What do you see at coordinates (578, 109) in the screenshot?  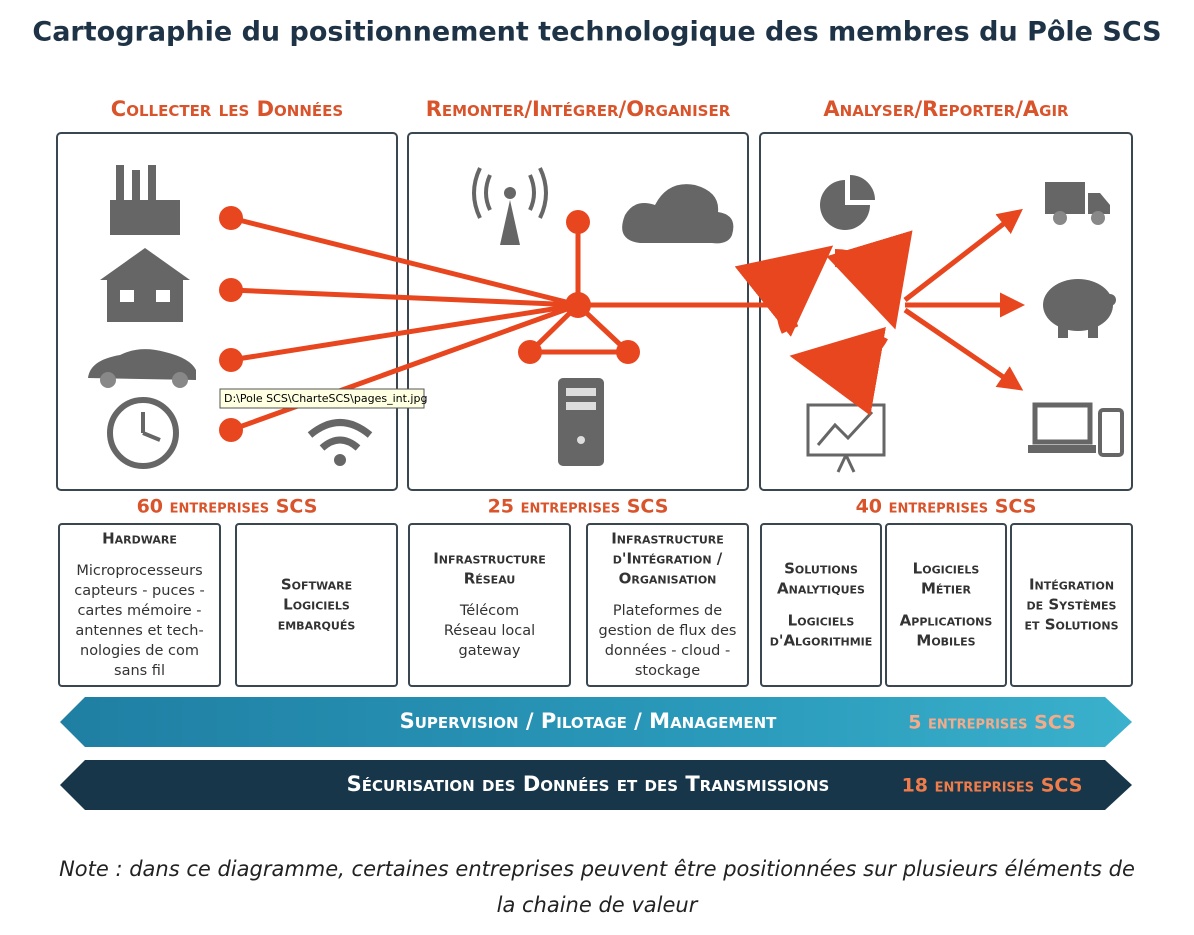 I see `column-heading: Remonter/Intégrer/Organiser` at bounding box center [578, 109].